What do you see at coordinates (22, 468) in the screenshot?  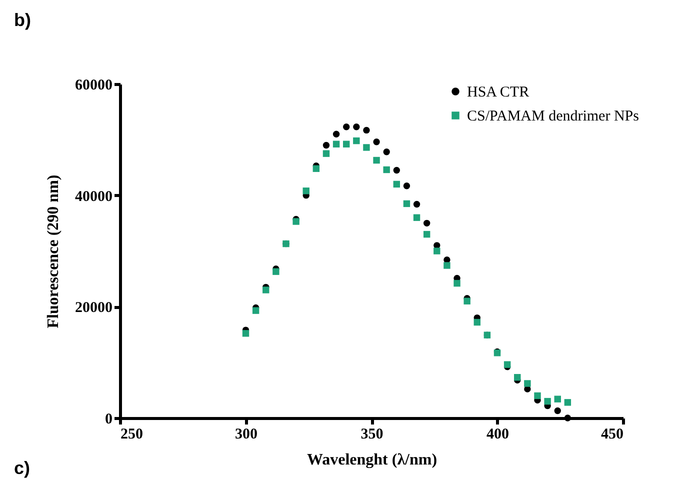 I see `text: c)` at bounding box center [22, 468].